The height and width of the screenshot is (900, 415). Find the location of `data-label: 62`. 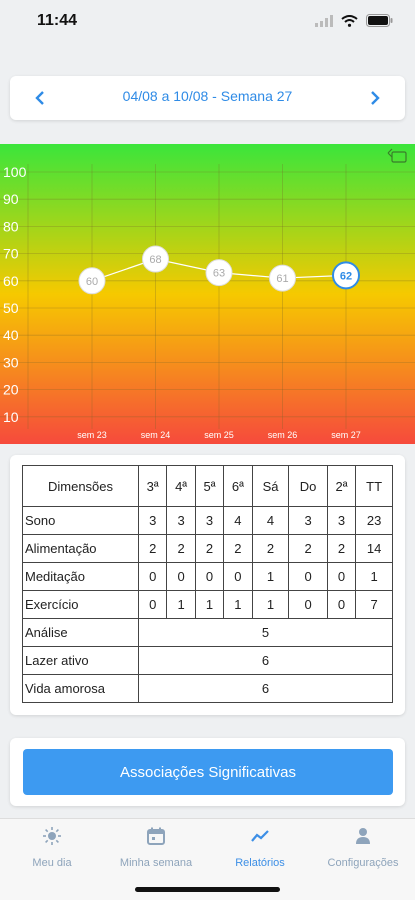

data-label: 62 is located at coordinates (346, 276).